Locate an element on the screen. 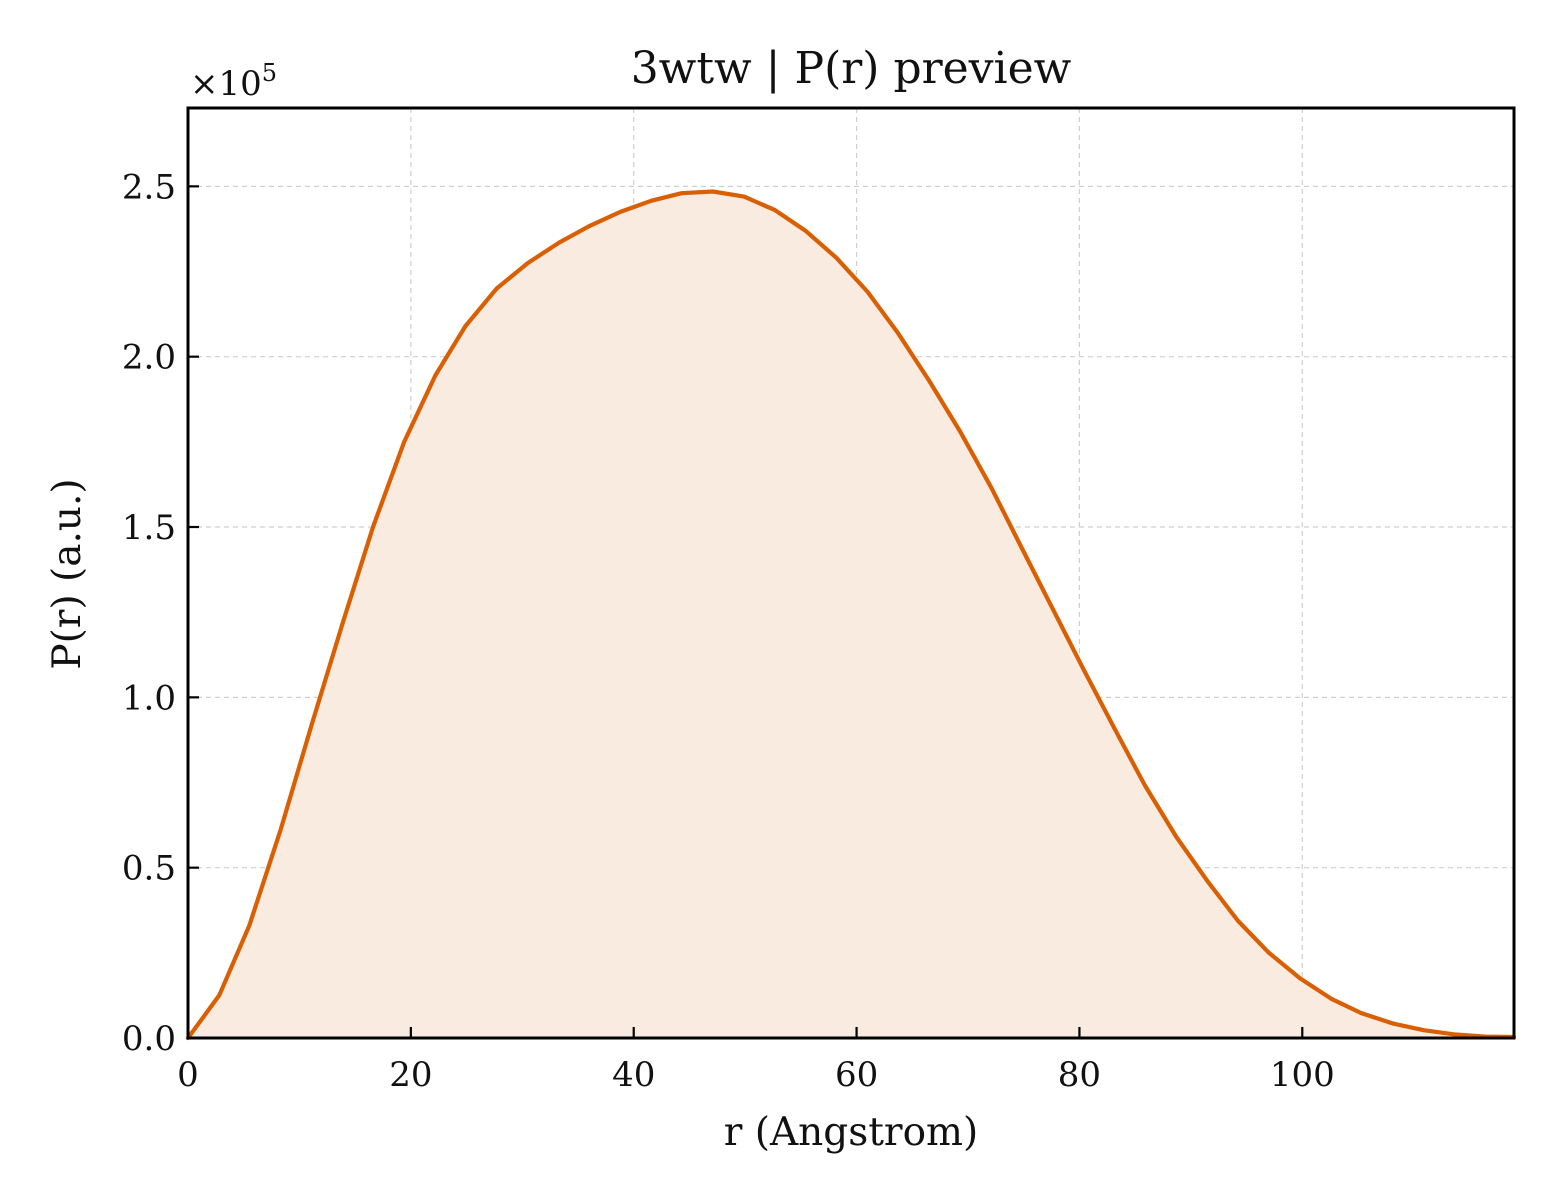 This screenshot has width=1560, height=1200. x-tick-label: 80 is located at coordinates (1079, 1075).